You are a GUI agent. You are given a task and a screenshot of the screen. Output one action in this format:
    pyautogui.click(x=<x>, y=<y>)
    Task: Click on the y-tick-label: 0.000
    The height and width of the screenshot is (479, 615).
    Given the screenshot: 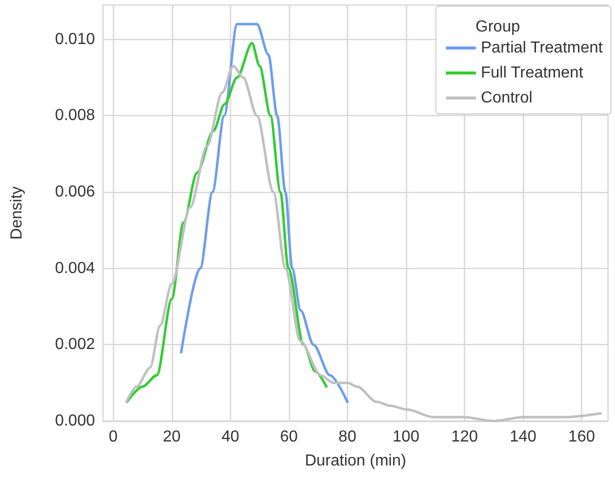 What is the action you would take?
    pyautogui.click(x=75, y=421)
    